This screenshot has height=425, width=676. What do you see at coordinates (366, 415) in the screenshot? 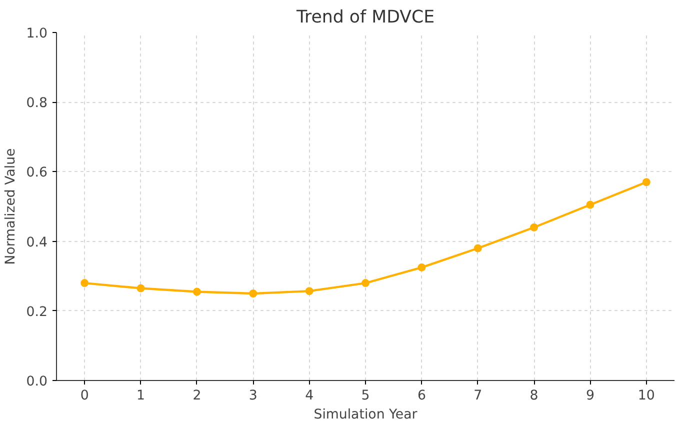
I see `x-axis-title: Simulation Year` at bounding box center [366, 415].